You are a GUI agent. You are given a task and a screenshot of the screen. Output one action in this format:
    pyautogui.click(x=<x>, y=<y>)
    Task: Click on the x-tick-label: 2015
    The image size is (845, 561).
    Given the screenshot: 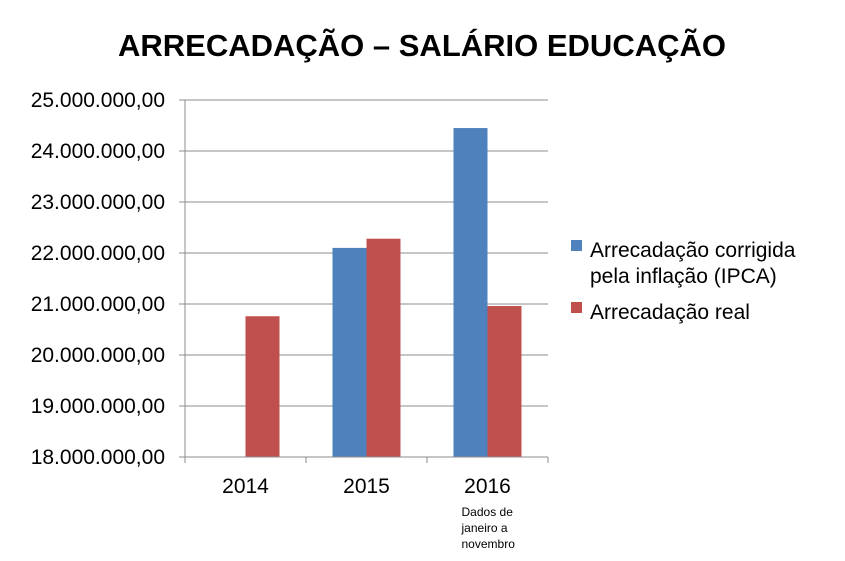 What is the action you would take?
    pyautogui.click(x=366, y=486)
    